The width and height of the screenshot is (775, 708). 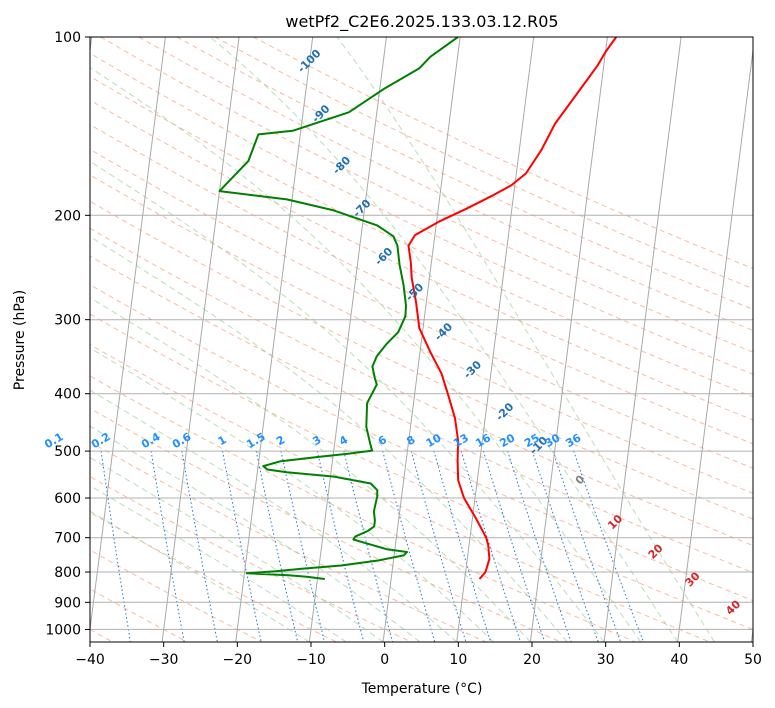 I want to click on x-tick-label: 10, so click(x=458, y=660).